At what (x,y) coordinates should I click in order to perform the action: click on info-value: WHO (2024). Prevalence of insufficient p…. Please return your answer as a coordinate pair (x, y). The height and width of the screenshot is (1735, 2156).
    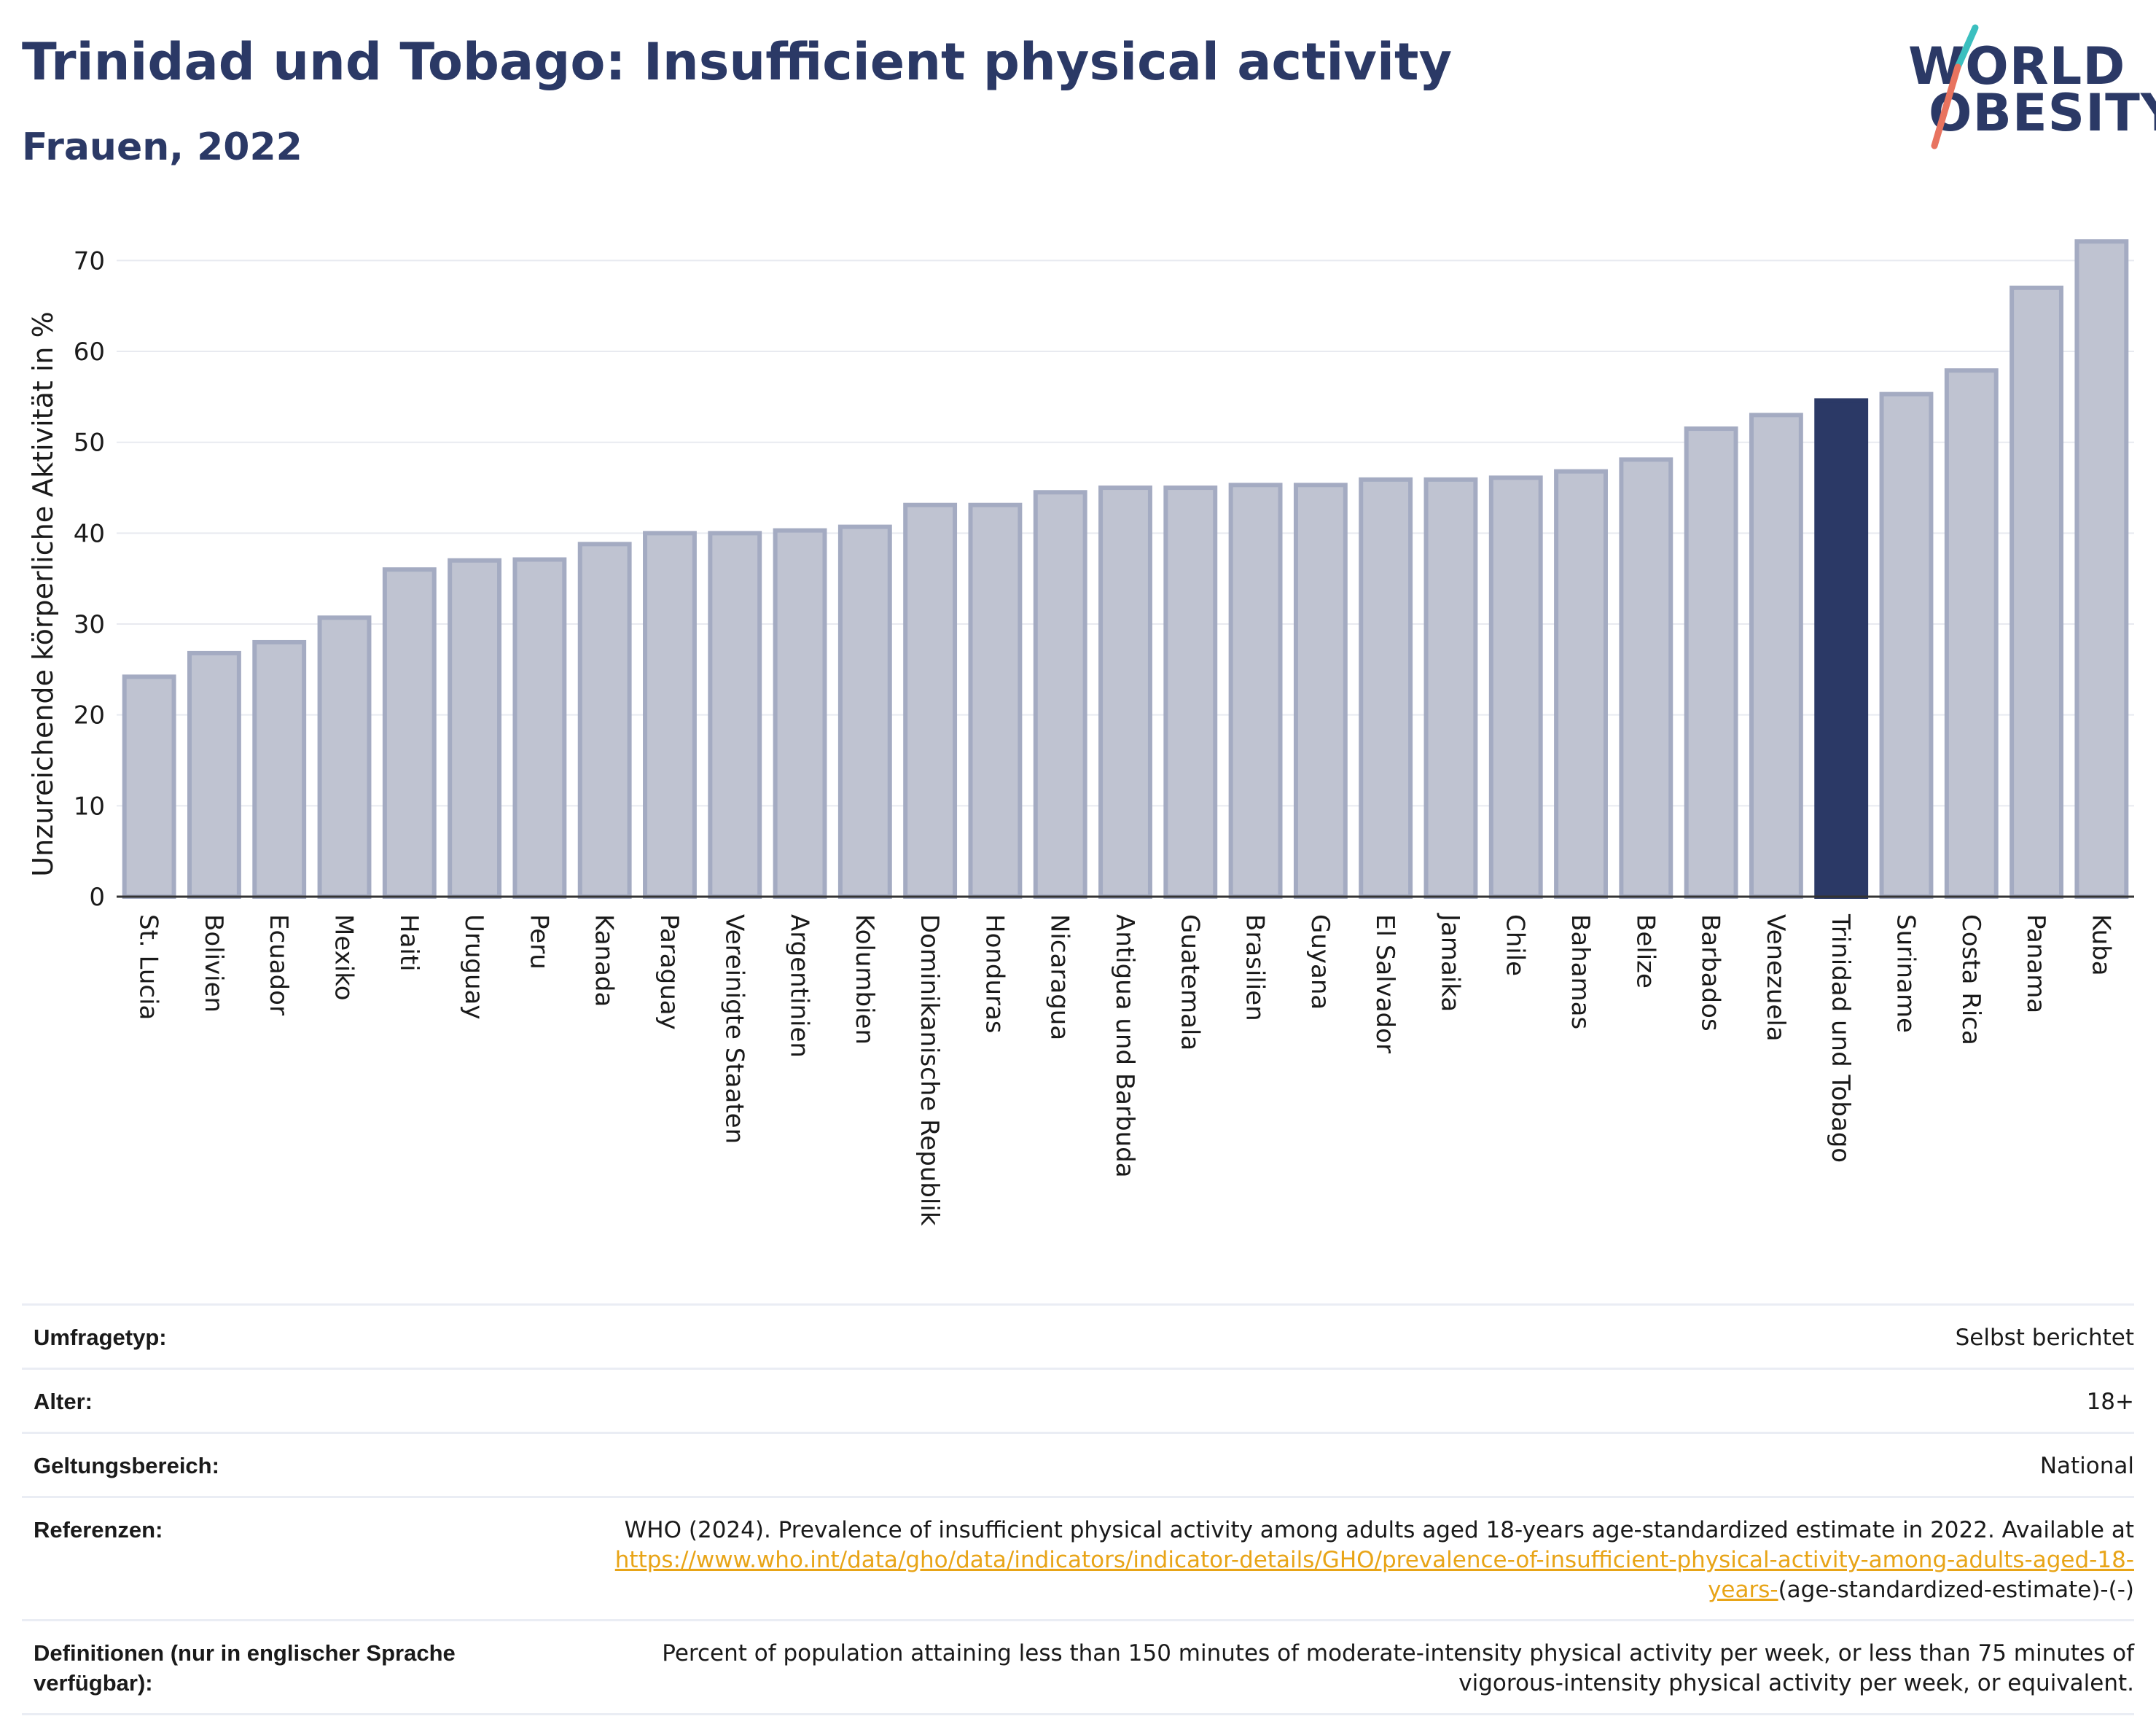
    Looking at the image, I should click on (1350, 1560).